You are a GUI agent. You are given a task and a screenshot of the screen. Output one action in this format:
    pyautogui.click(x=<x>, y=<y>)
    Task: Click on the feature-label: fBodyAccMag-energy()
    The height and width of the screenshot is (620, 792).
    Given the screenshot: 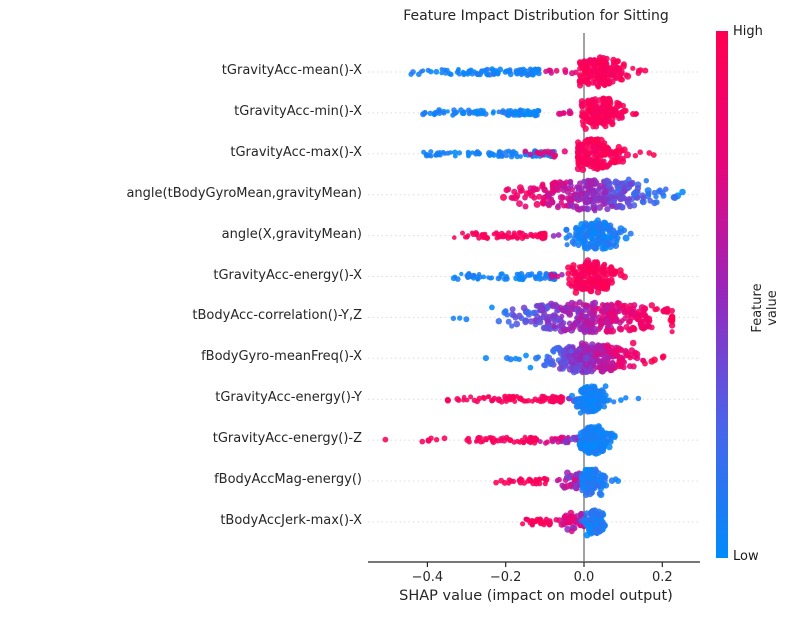 What is the action you would take?
    pyautogui.click(x=288, y=479)
    